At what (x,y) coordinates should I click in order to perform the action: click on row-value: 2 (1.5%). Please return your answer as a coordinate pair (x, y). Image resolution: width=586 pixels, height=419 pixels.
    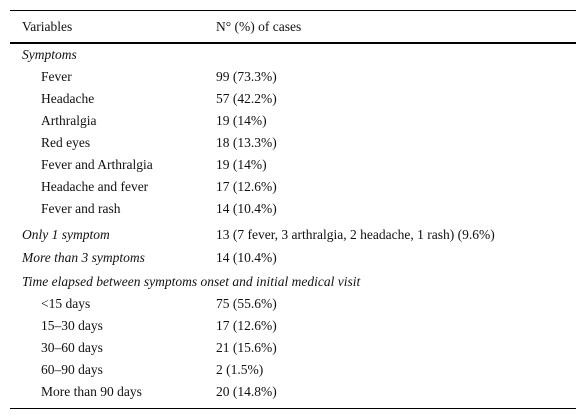
    Looking at the image, I should click on (240, 369).